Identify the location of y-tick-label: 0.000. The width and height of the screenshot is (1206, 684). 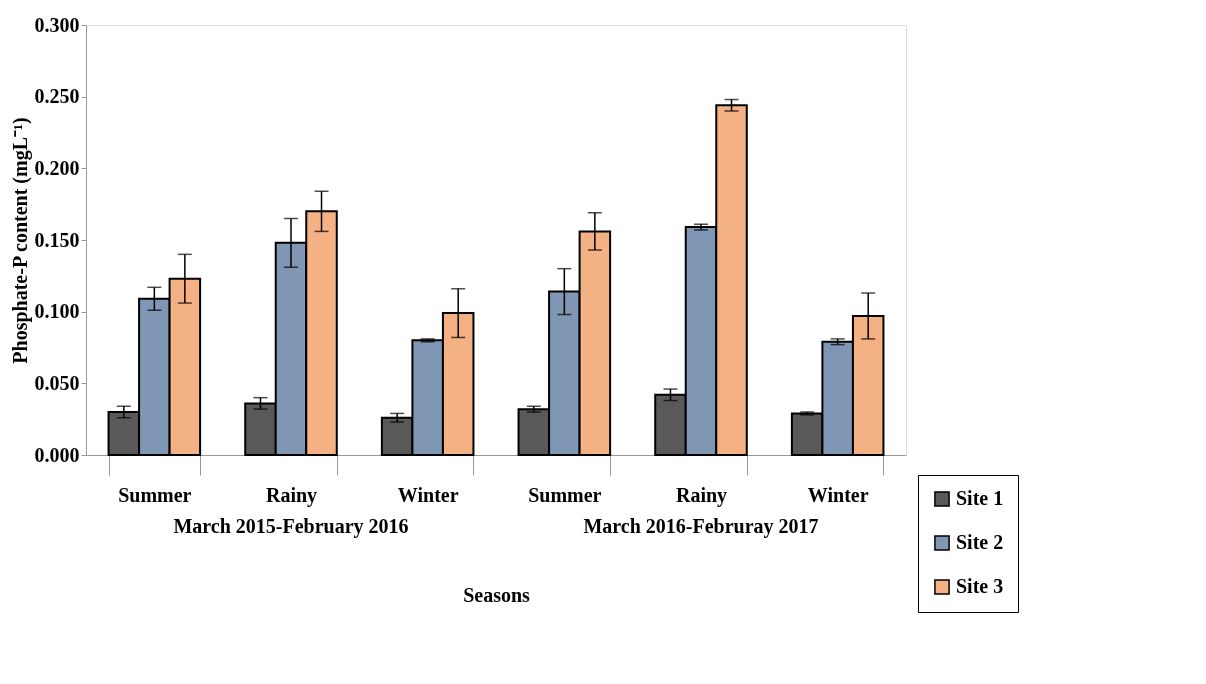
(57, 454).